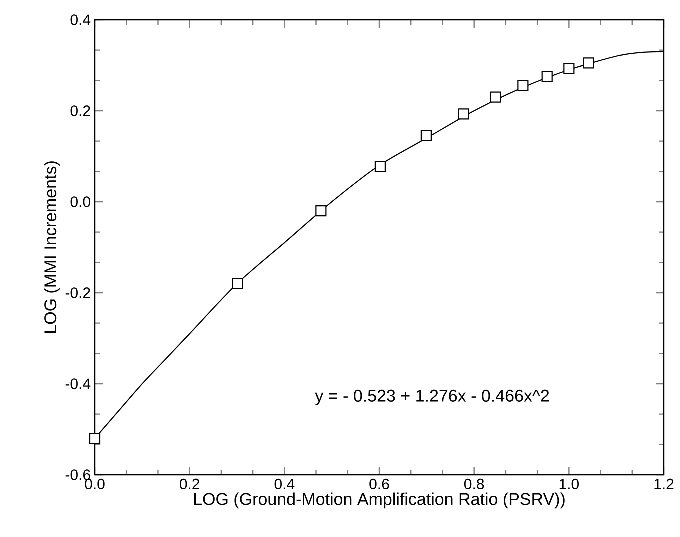  What do you see at coordinates (432, 398) in the screenshot?
I see `annotation: y = - 0.523 + 1.276x - 0.466x^2` at bounding box center [432, 398].